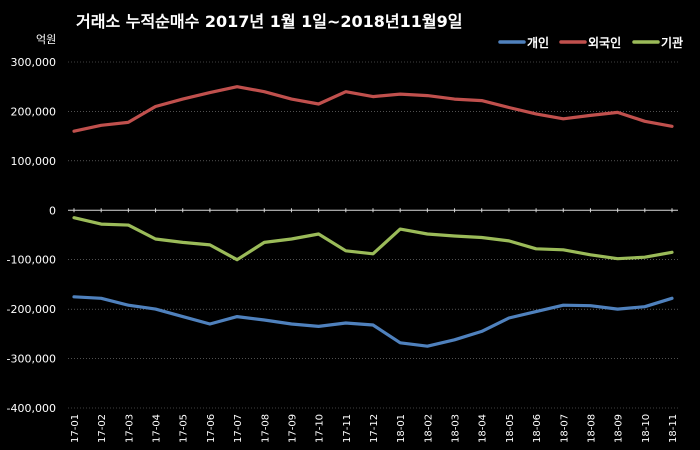 The height and width of the screenshot is (450, 700). Describe the element at coordinates (129, 428) in the screenshot. I see `x-tick-label: 17-03` at that location.